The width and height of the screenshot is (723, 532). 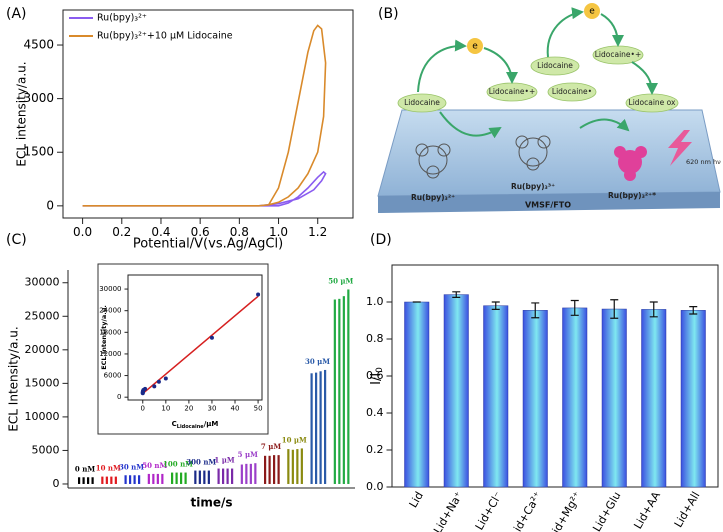 What do you see at coordinates (376, 379) in the screenshot?
I see `y-axis-label-main: I/I` at bounding box center [376, 379].